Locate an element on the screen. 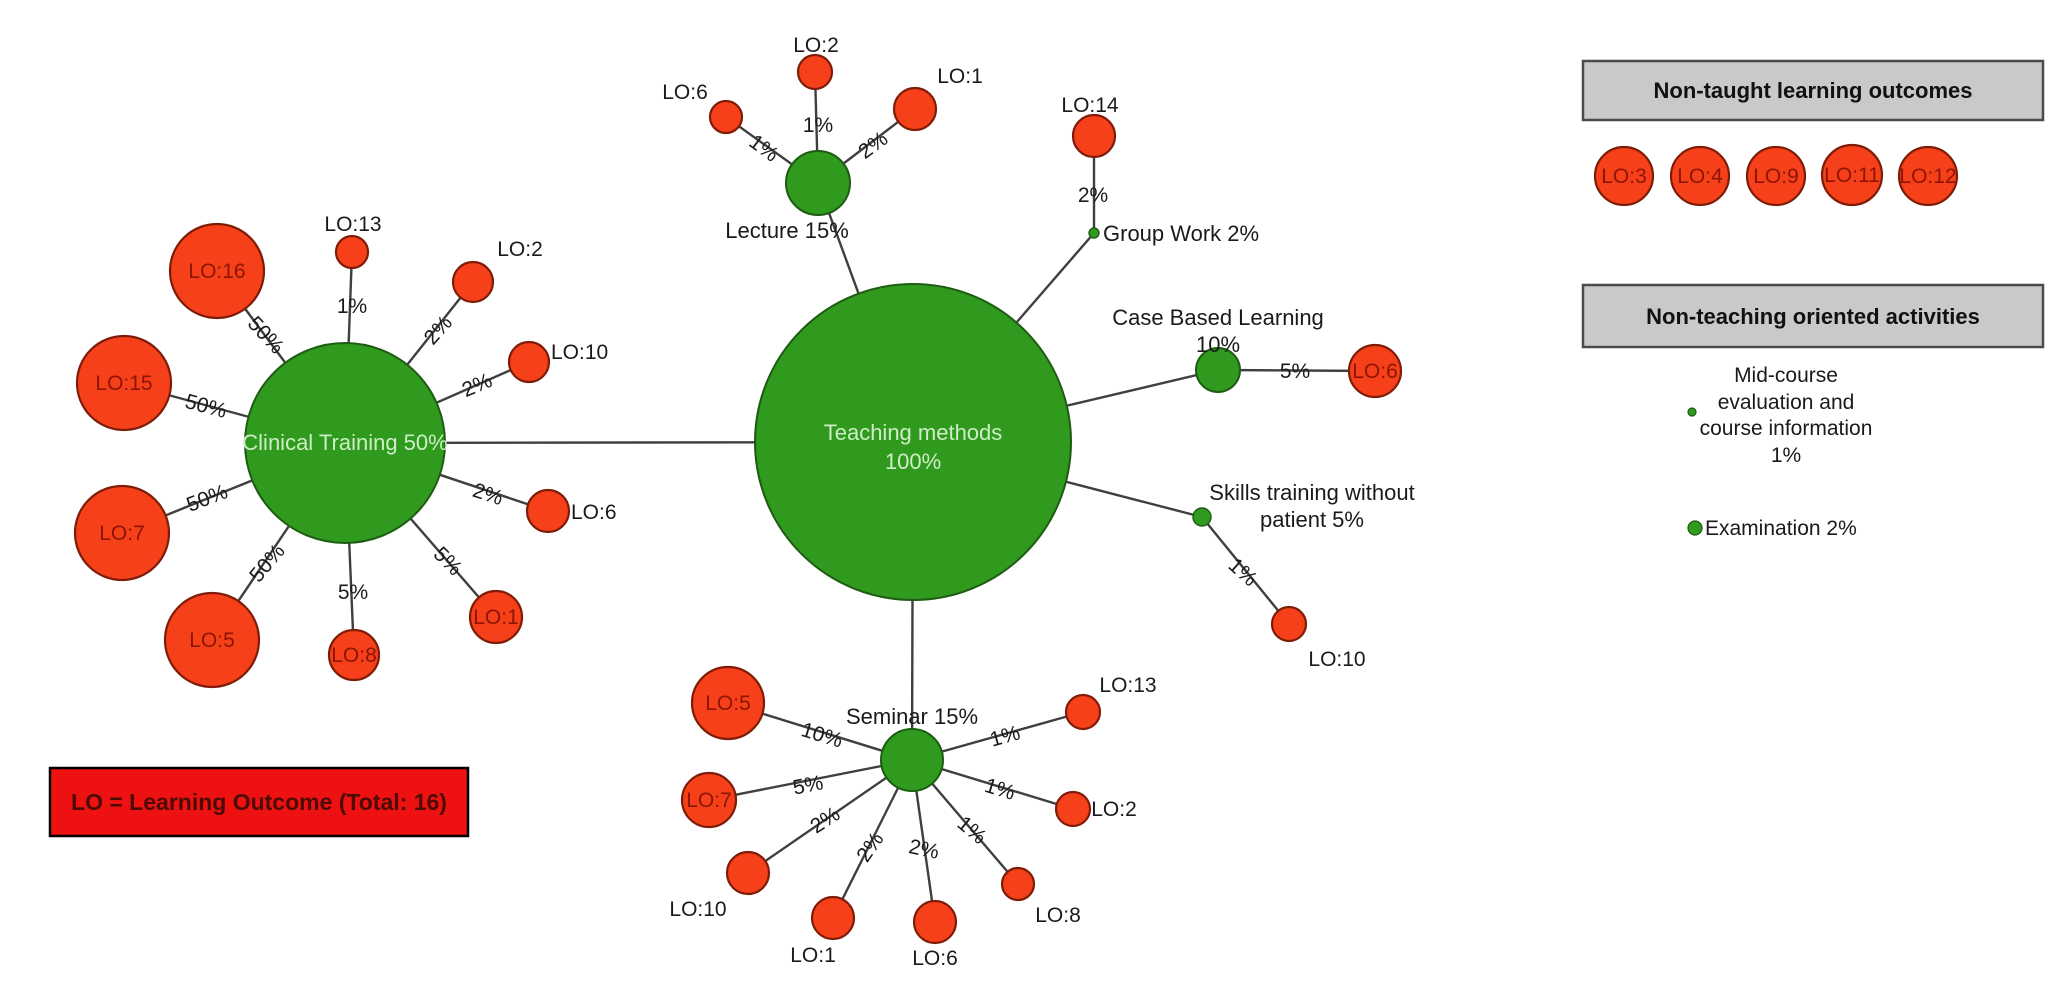 The height and width of the screenshot is (1001, 2059). activity-label-cbl: Case Based Learning 10% is located at coordinates (1218, 331).